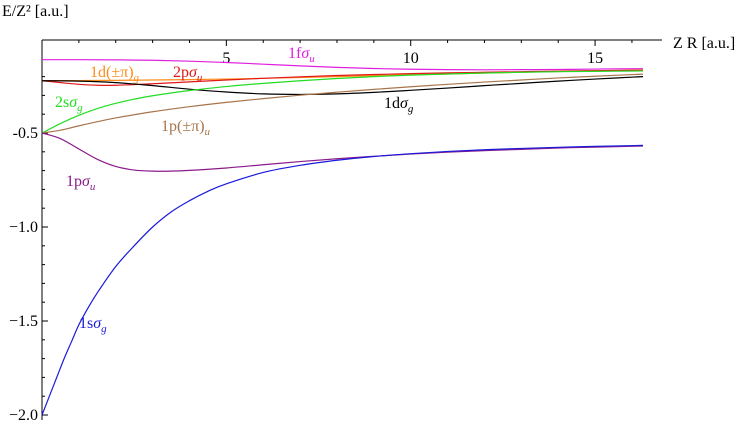 The width and height of the screenshot is (748, 426). Describe the element at coordinates (35, 11) in the screenshot. I see `y-axis-label: E/Z² [a.u.]` at that location.